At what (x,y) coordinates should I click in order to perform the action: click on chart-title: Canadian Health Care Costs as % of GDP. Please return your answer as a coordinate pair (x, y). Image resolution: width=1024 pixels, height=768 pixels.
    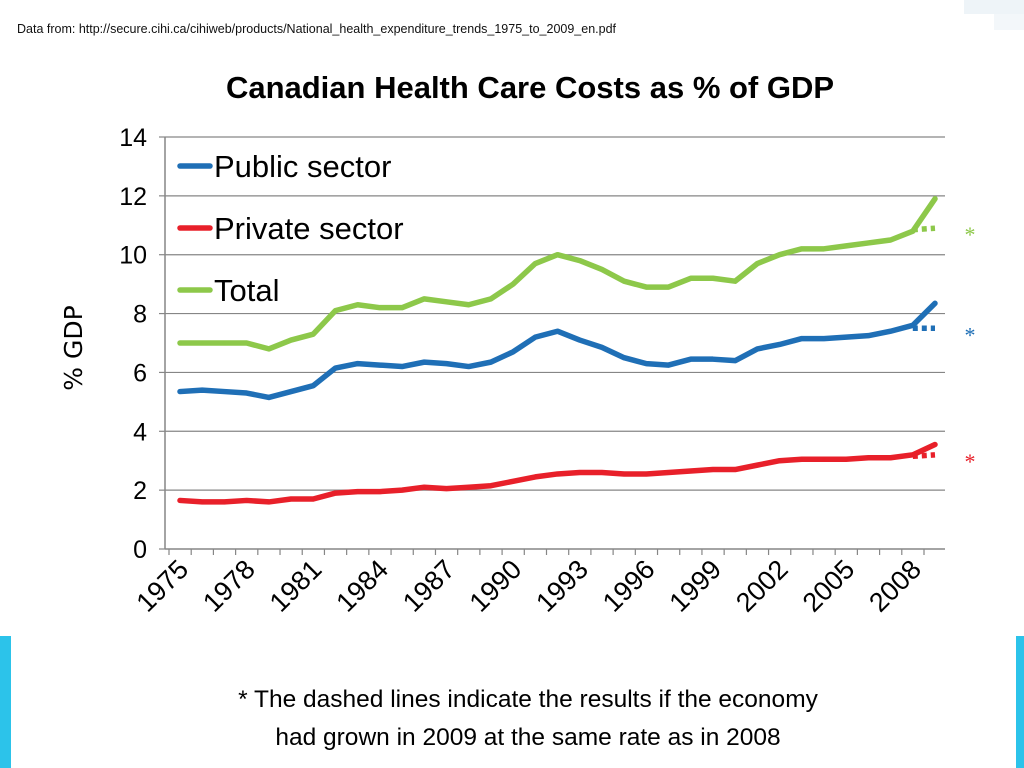
    Looking at the image, I should click on (530, 87).